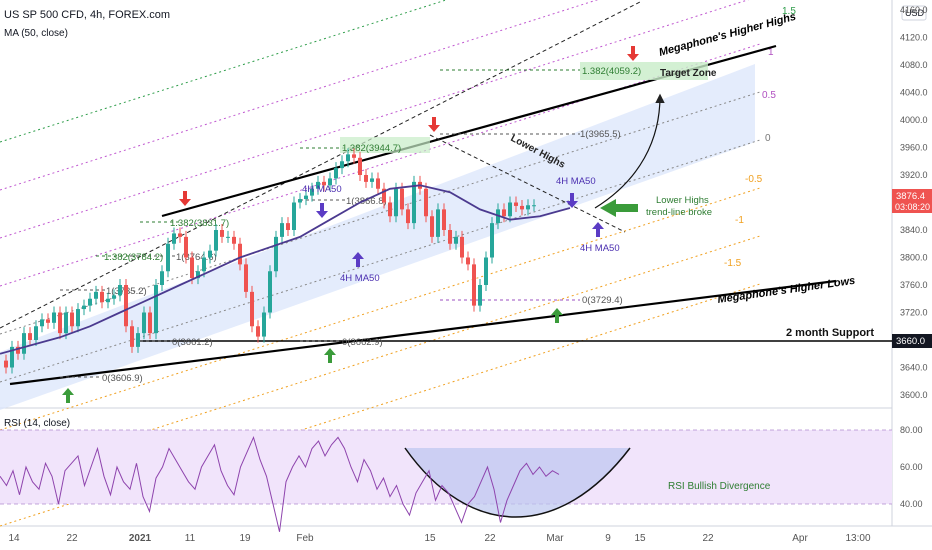 This screenshot has height=550, width=932. Describe the element at coordinates (360, 278) in the screenshot. I see `ma-label-2: 4H MA50` at that location.